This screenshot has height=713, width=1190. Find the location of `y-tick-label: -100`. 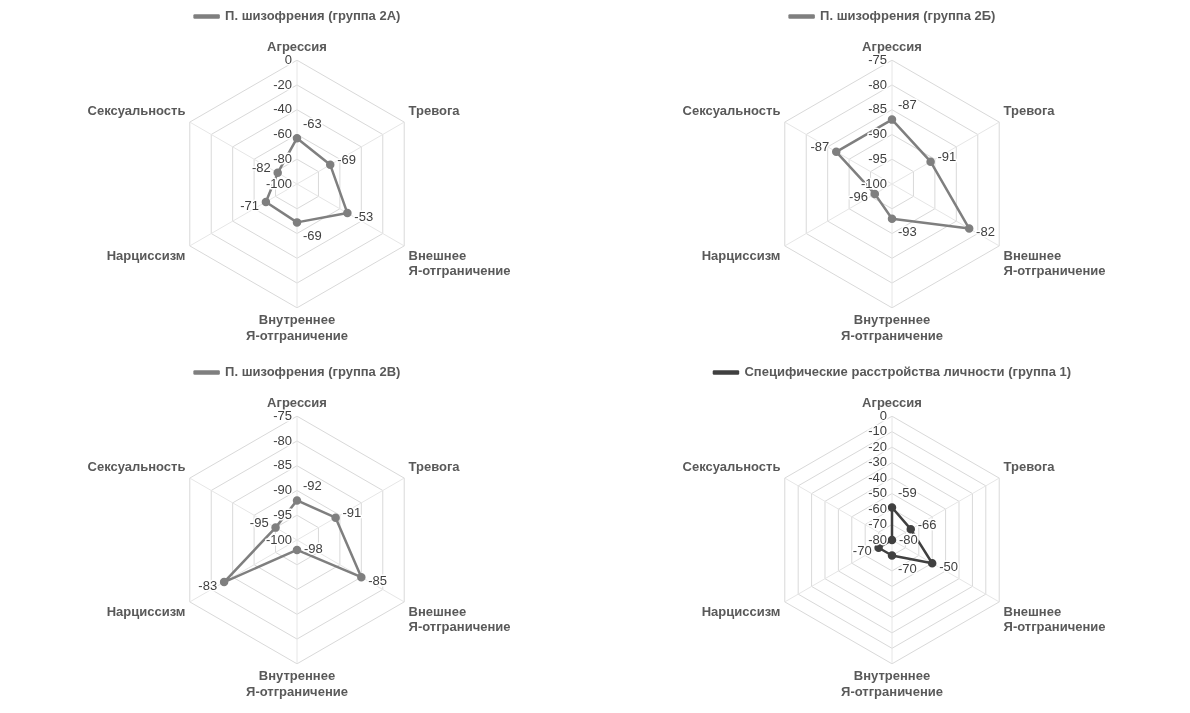

y-tick-label: -100 is located at coordinates (278, 539).